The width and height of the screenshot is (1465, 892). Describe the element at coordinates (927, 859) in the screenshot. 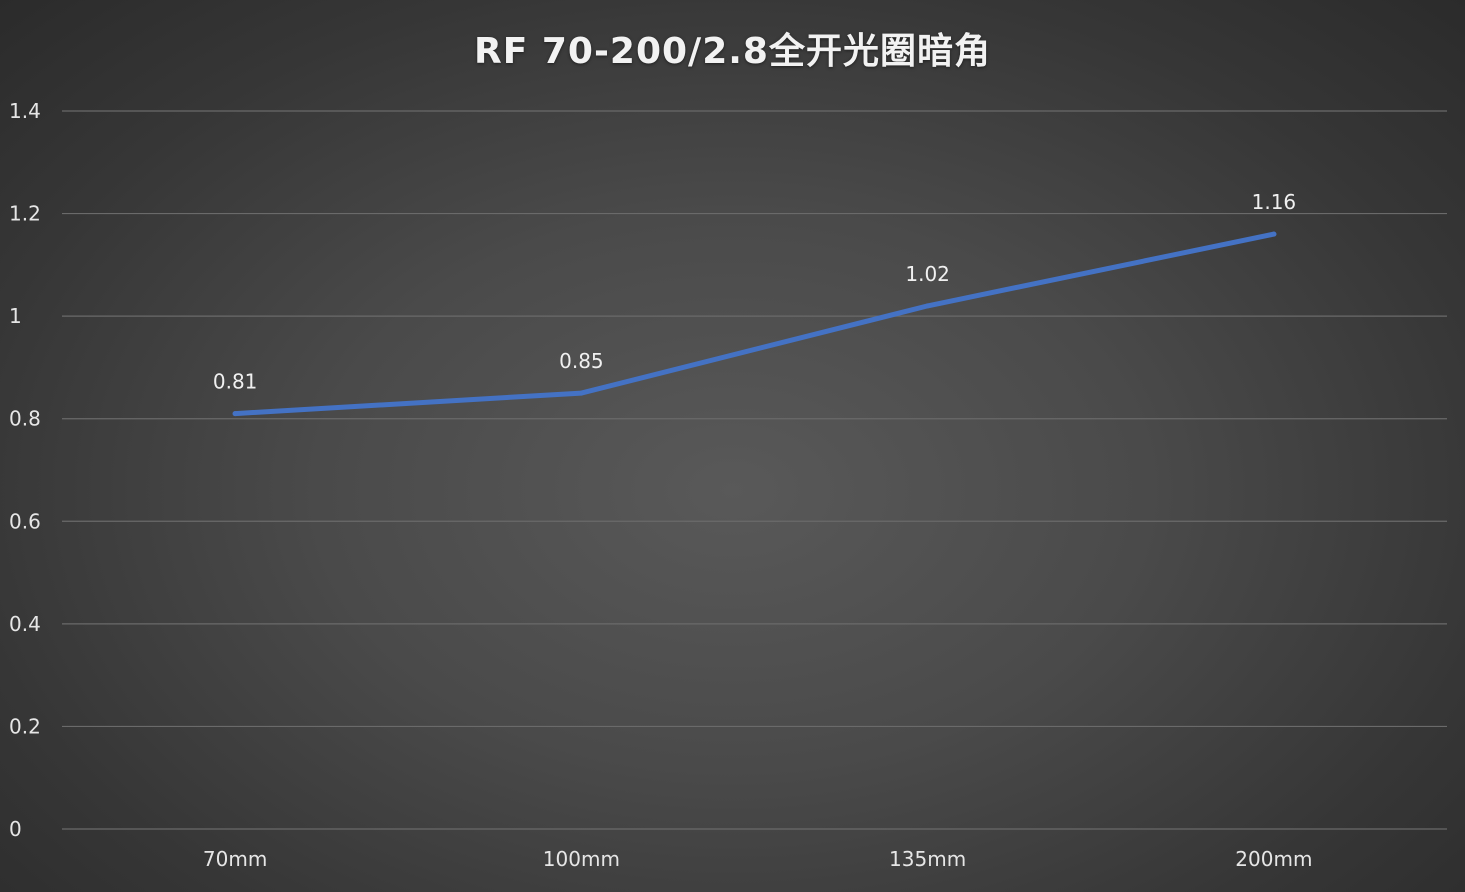

I see `x-tick-label-2: 135mm` at that location.